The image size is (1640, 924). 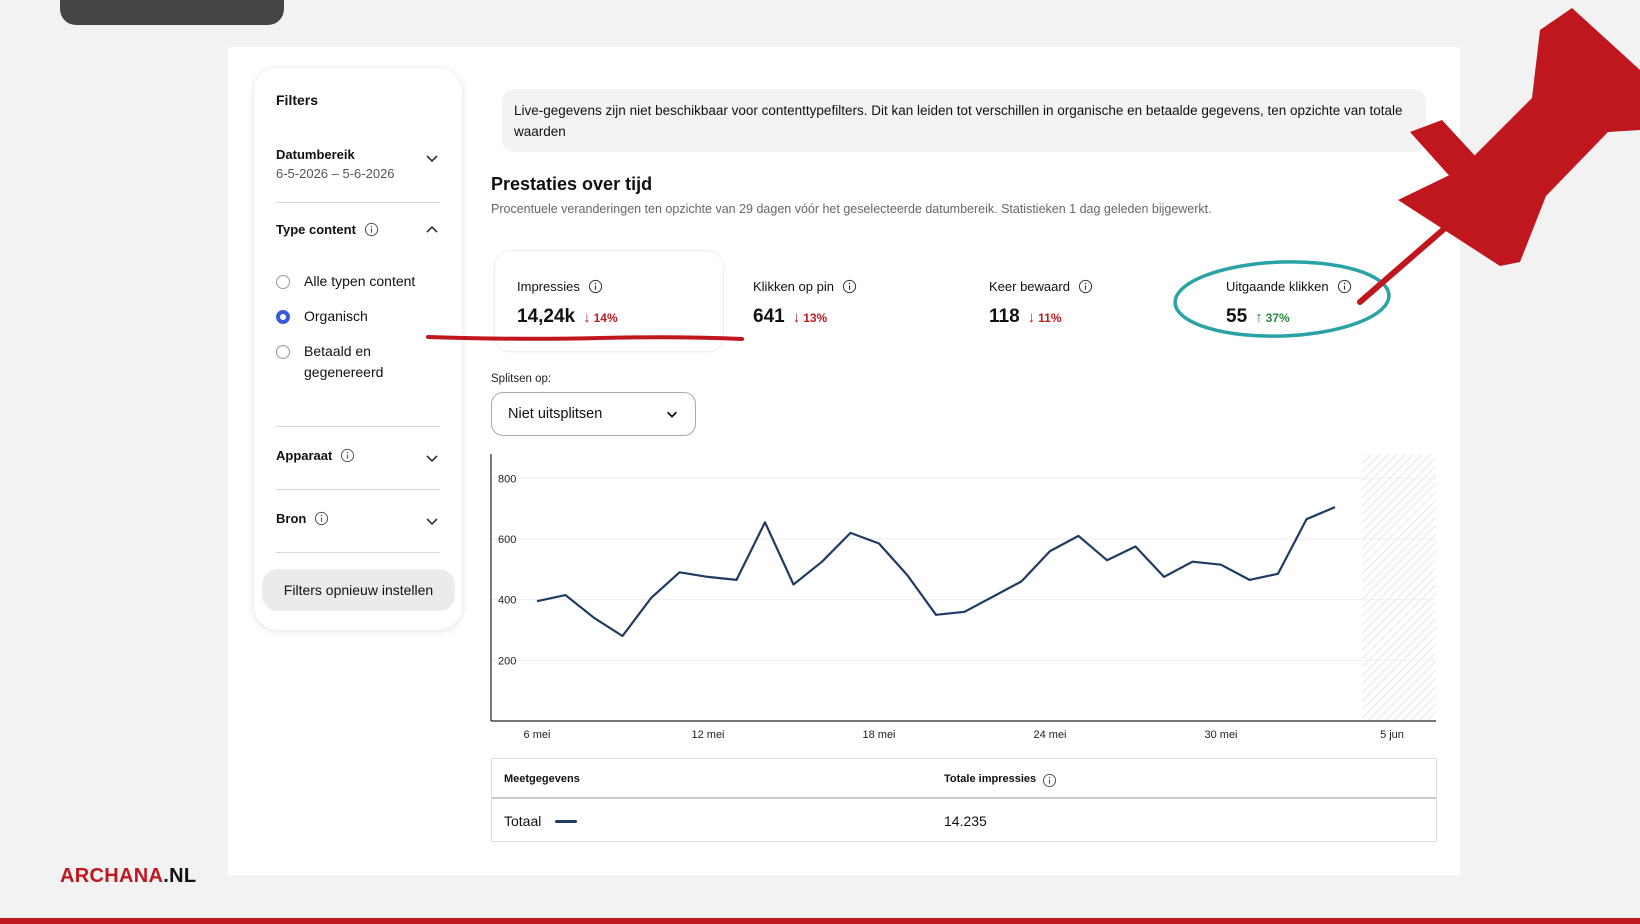 What do you see at coordinates (297, 100) in the screenshot?
I see `filters-title: Filters` at bounding box center [297, 100].